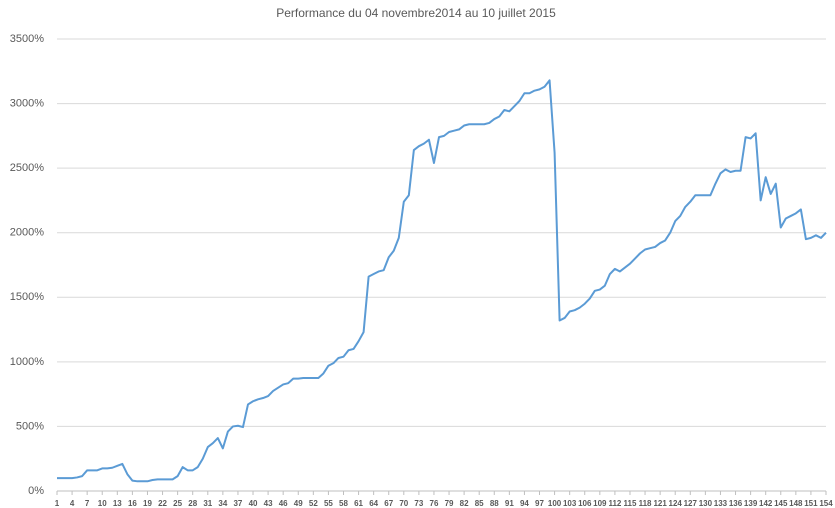  I want to click on x-tick-label: 13, so click(117, 503).